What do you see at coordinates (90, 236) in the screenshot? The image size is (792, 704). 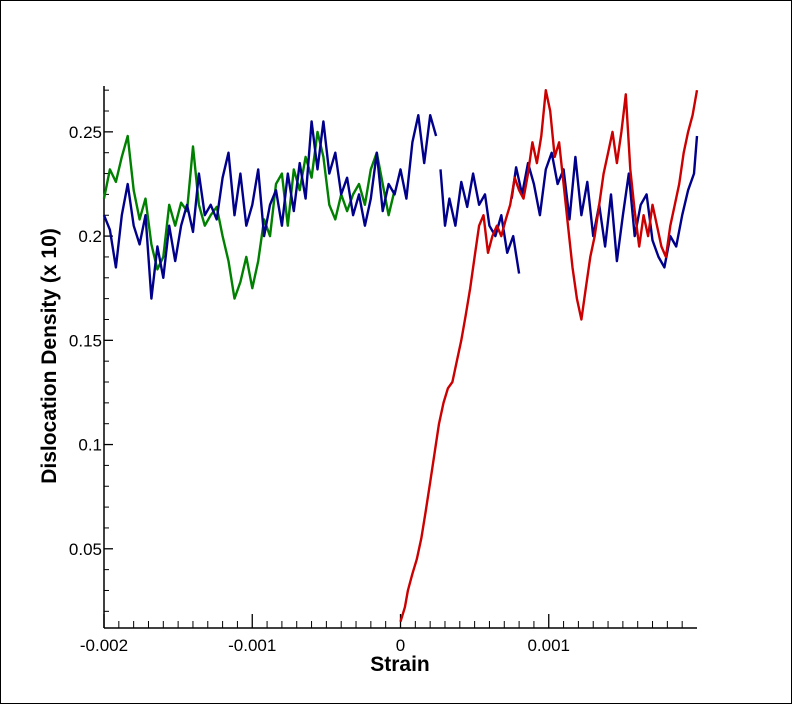 I see `y-tick-label: 0.2` at bounding box center [90, 236].